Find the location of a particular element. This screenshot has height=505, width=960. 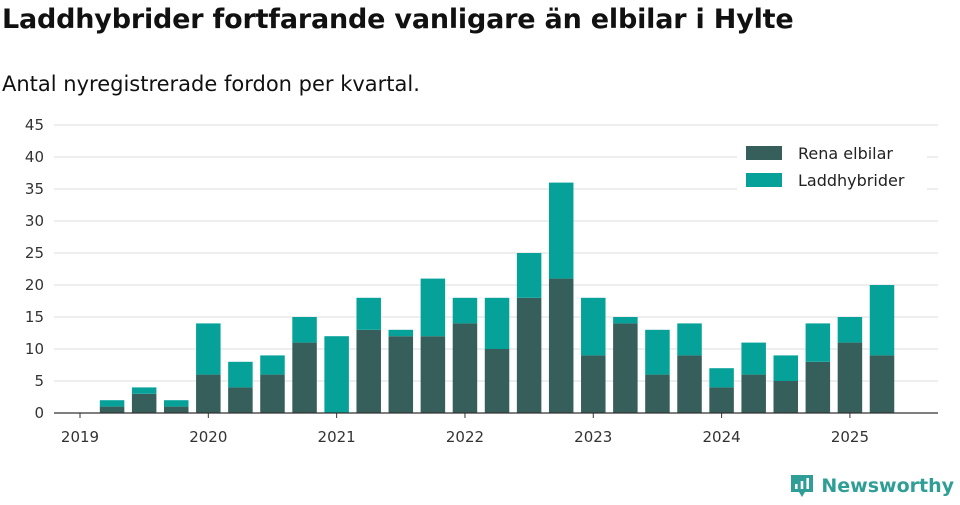

legend-label: Rena elbilar is located at coordinates (845, 153).